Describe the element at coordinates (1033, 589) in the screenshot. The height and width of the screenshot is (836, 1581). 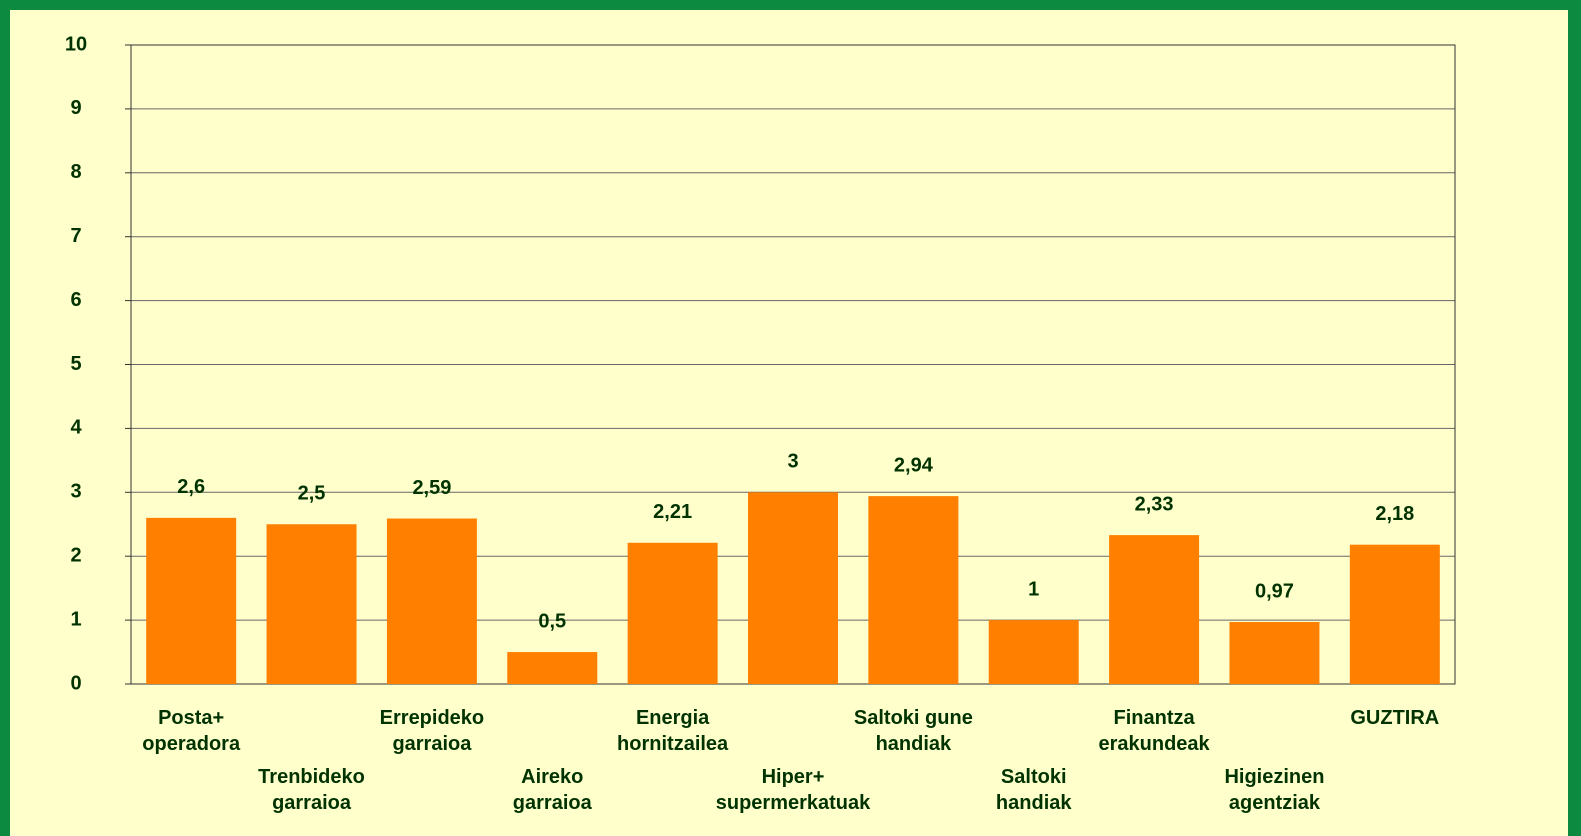
I see `data-label: 1` at that location.